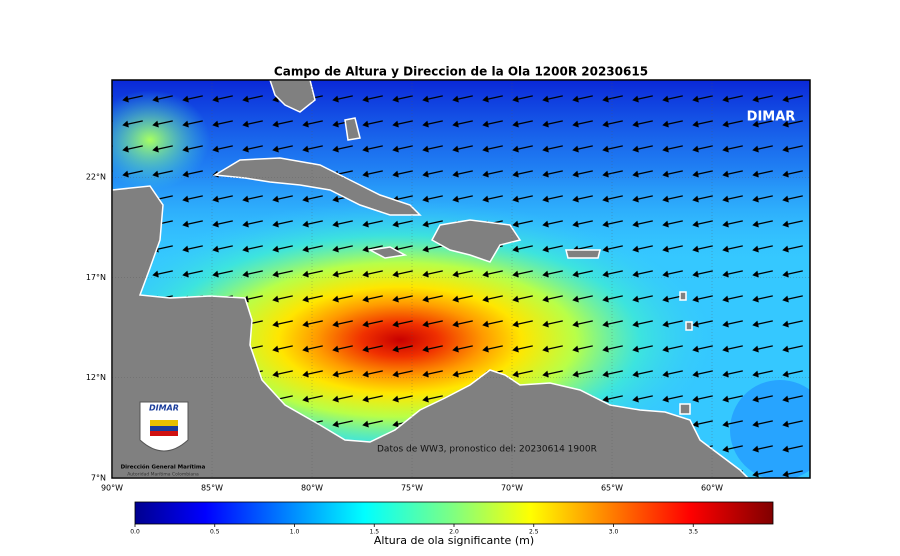 Image resolution: width=900 pixels, height=556 pixels. I want to click on x-tick-label: 80°W, so click(312, 488).